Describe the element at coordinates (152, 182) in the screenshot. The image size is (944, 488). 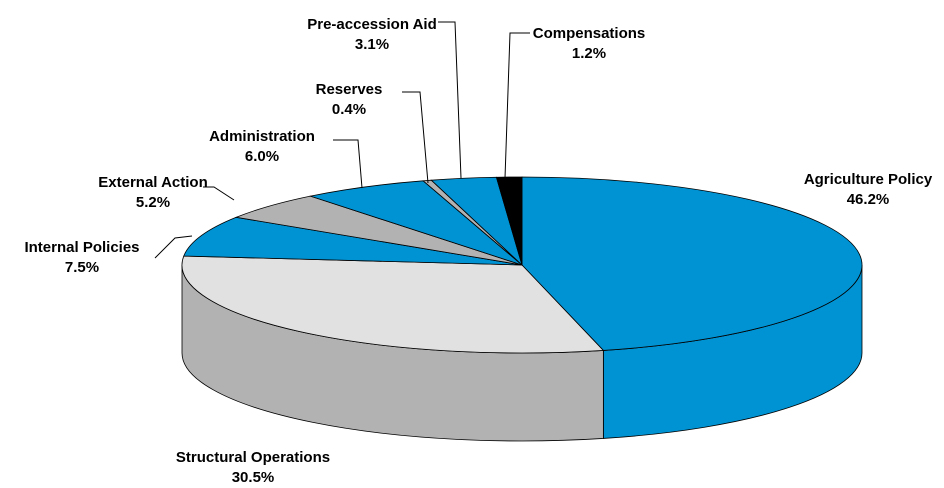
I see `category-label: External Action` at that location.